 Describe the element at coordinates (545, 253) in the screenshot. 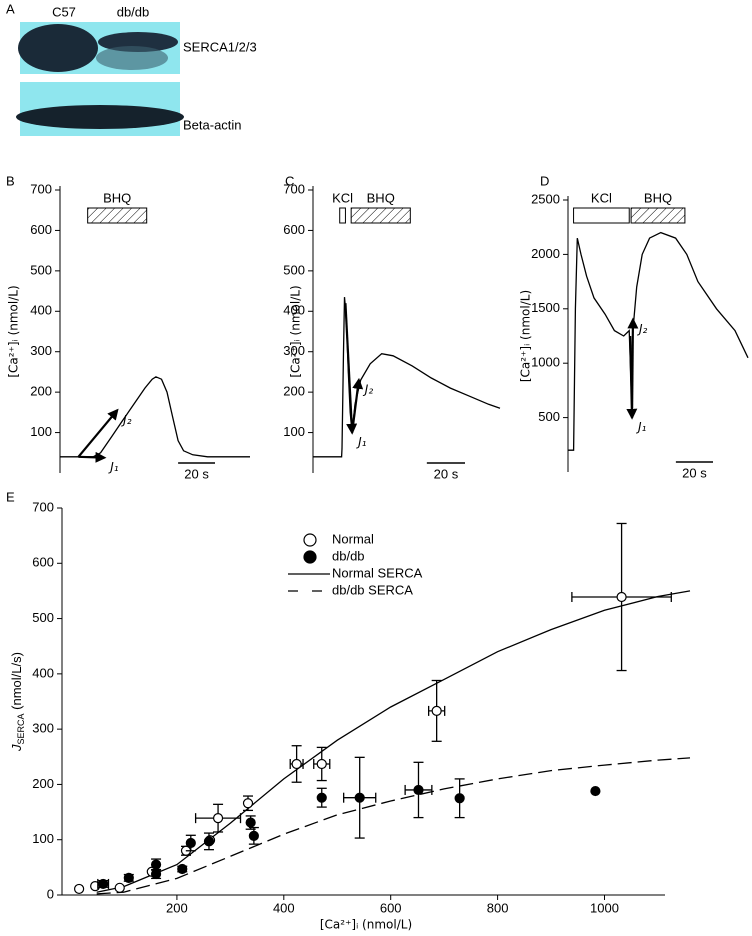

I see `y-tick-label: 2000` at that location.